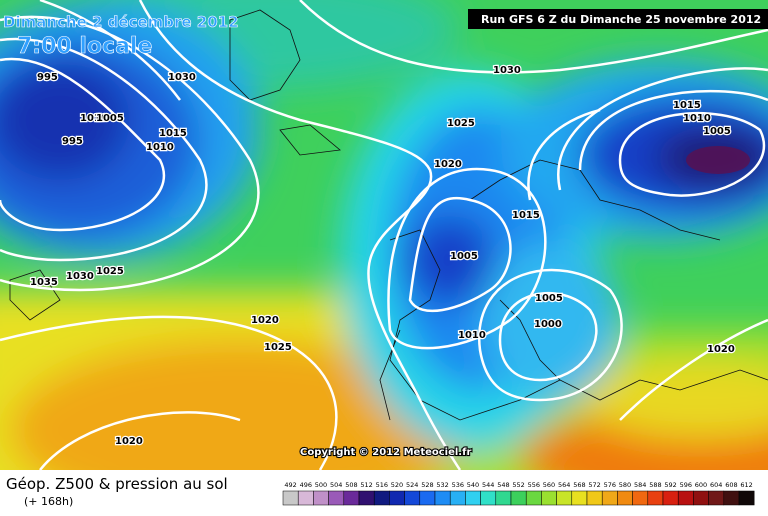 The width and height of the screenshot is (768, 516). Describe the element at coordinates (84, 46) in the screenshot. I see `time: 7:00 locale` at that location.